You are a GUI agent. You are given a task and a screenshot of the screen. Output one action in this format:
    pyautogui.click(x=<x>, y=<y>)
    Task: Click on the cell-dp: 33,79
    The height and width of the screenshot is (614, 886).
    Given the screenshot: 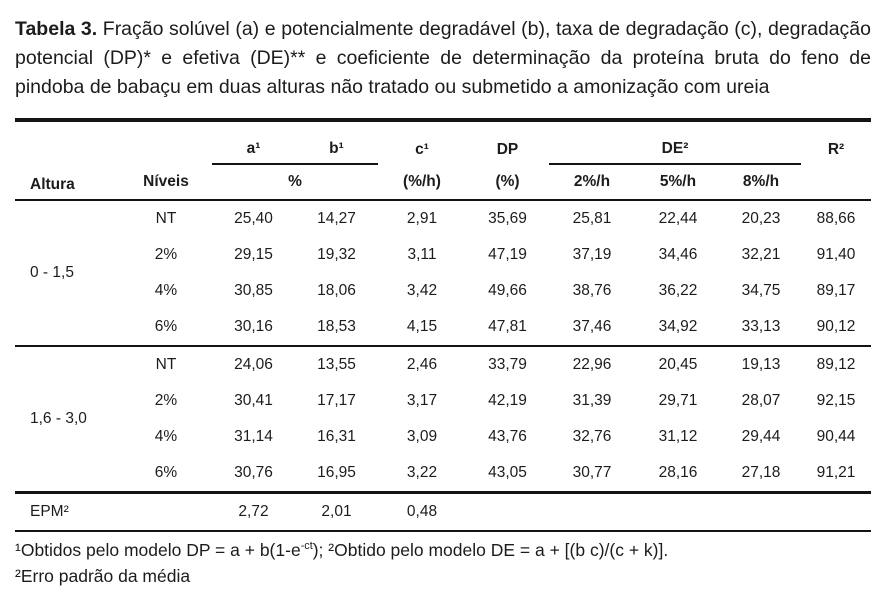 What is the action you would take?
    pyautogui.click(x=507, y=364)
    